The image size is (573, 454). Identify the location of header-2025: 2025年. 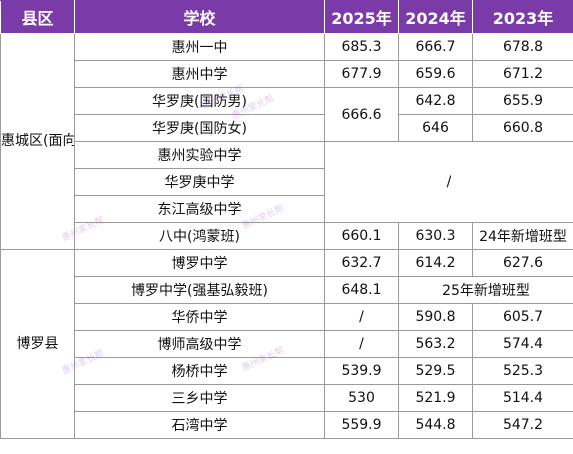
(361, 17).